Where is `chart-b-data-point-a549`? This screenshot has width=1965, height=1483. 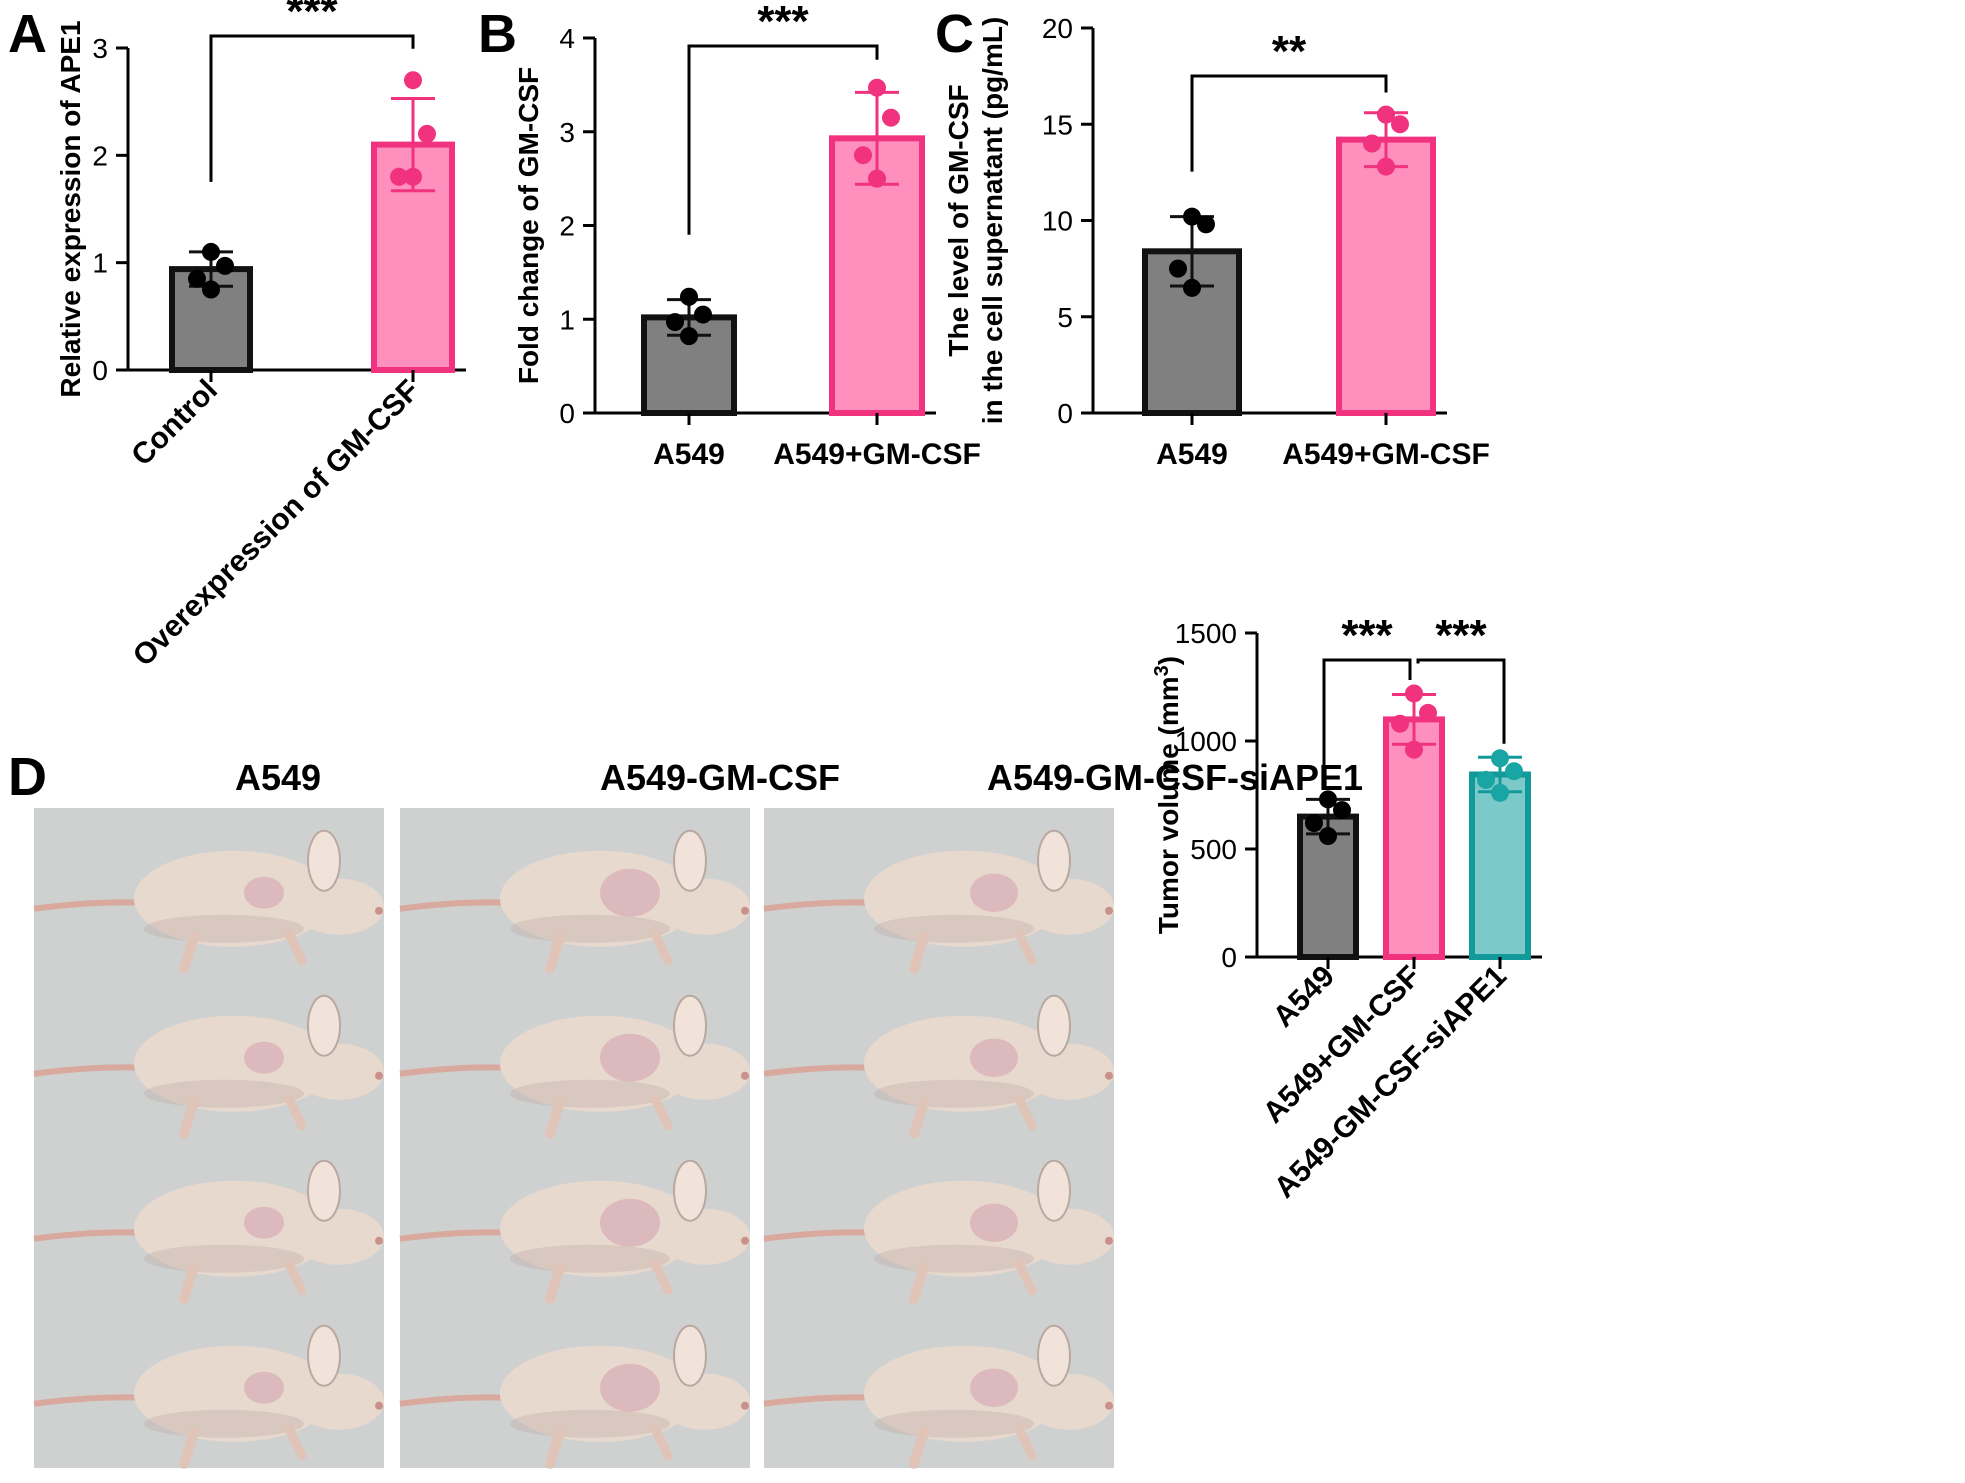 chart-b-data-point-a549 is located at coordinates (703, 314).